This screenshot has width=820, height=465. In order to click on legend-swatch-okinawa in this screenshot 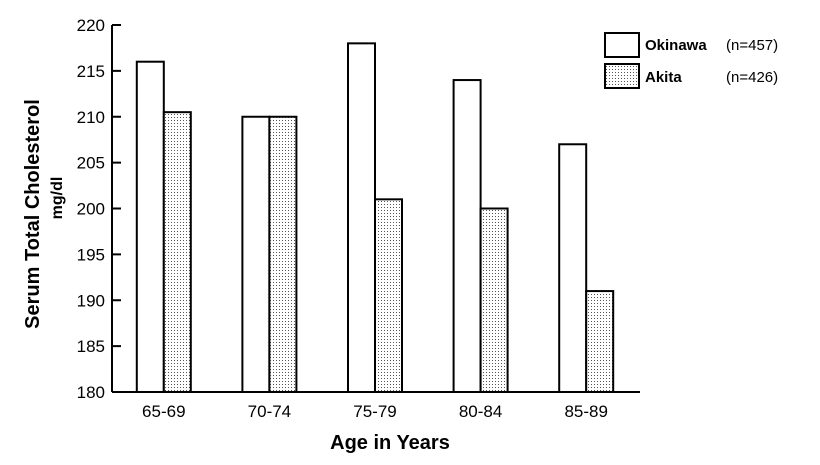, I will do `click(622, 45)`.